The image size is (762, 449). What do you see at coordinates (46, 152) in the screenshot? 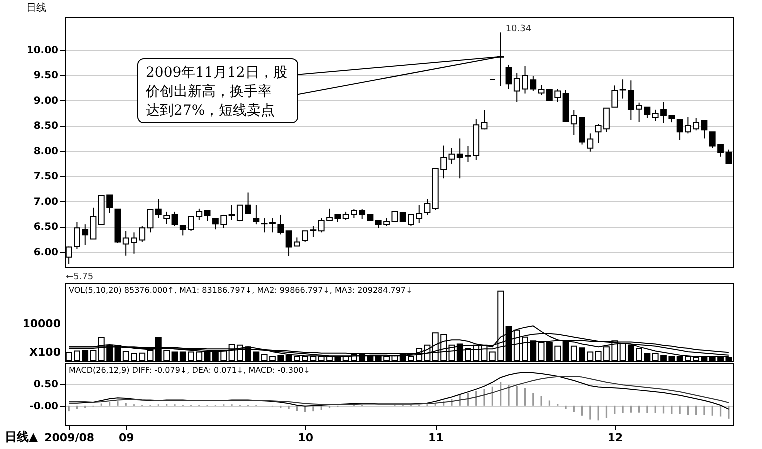
I see `y-tick-label: 8.00` at bounding box center [46, 152].